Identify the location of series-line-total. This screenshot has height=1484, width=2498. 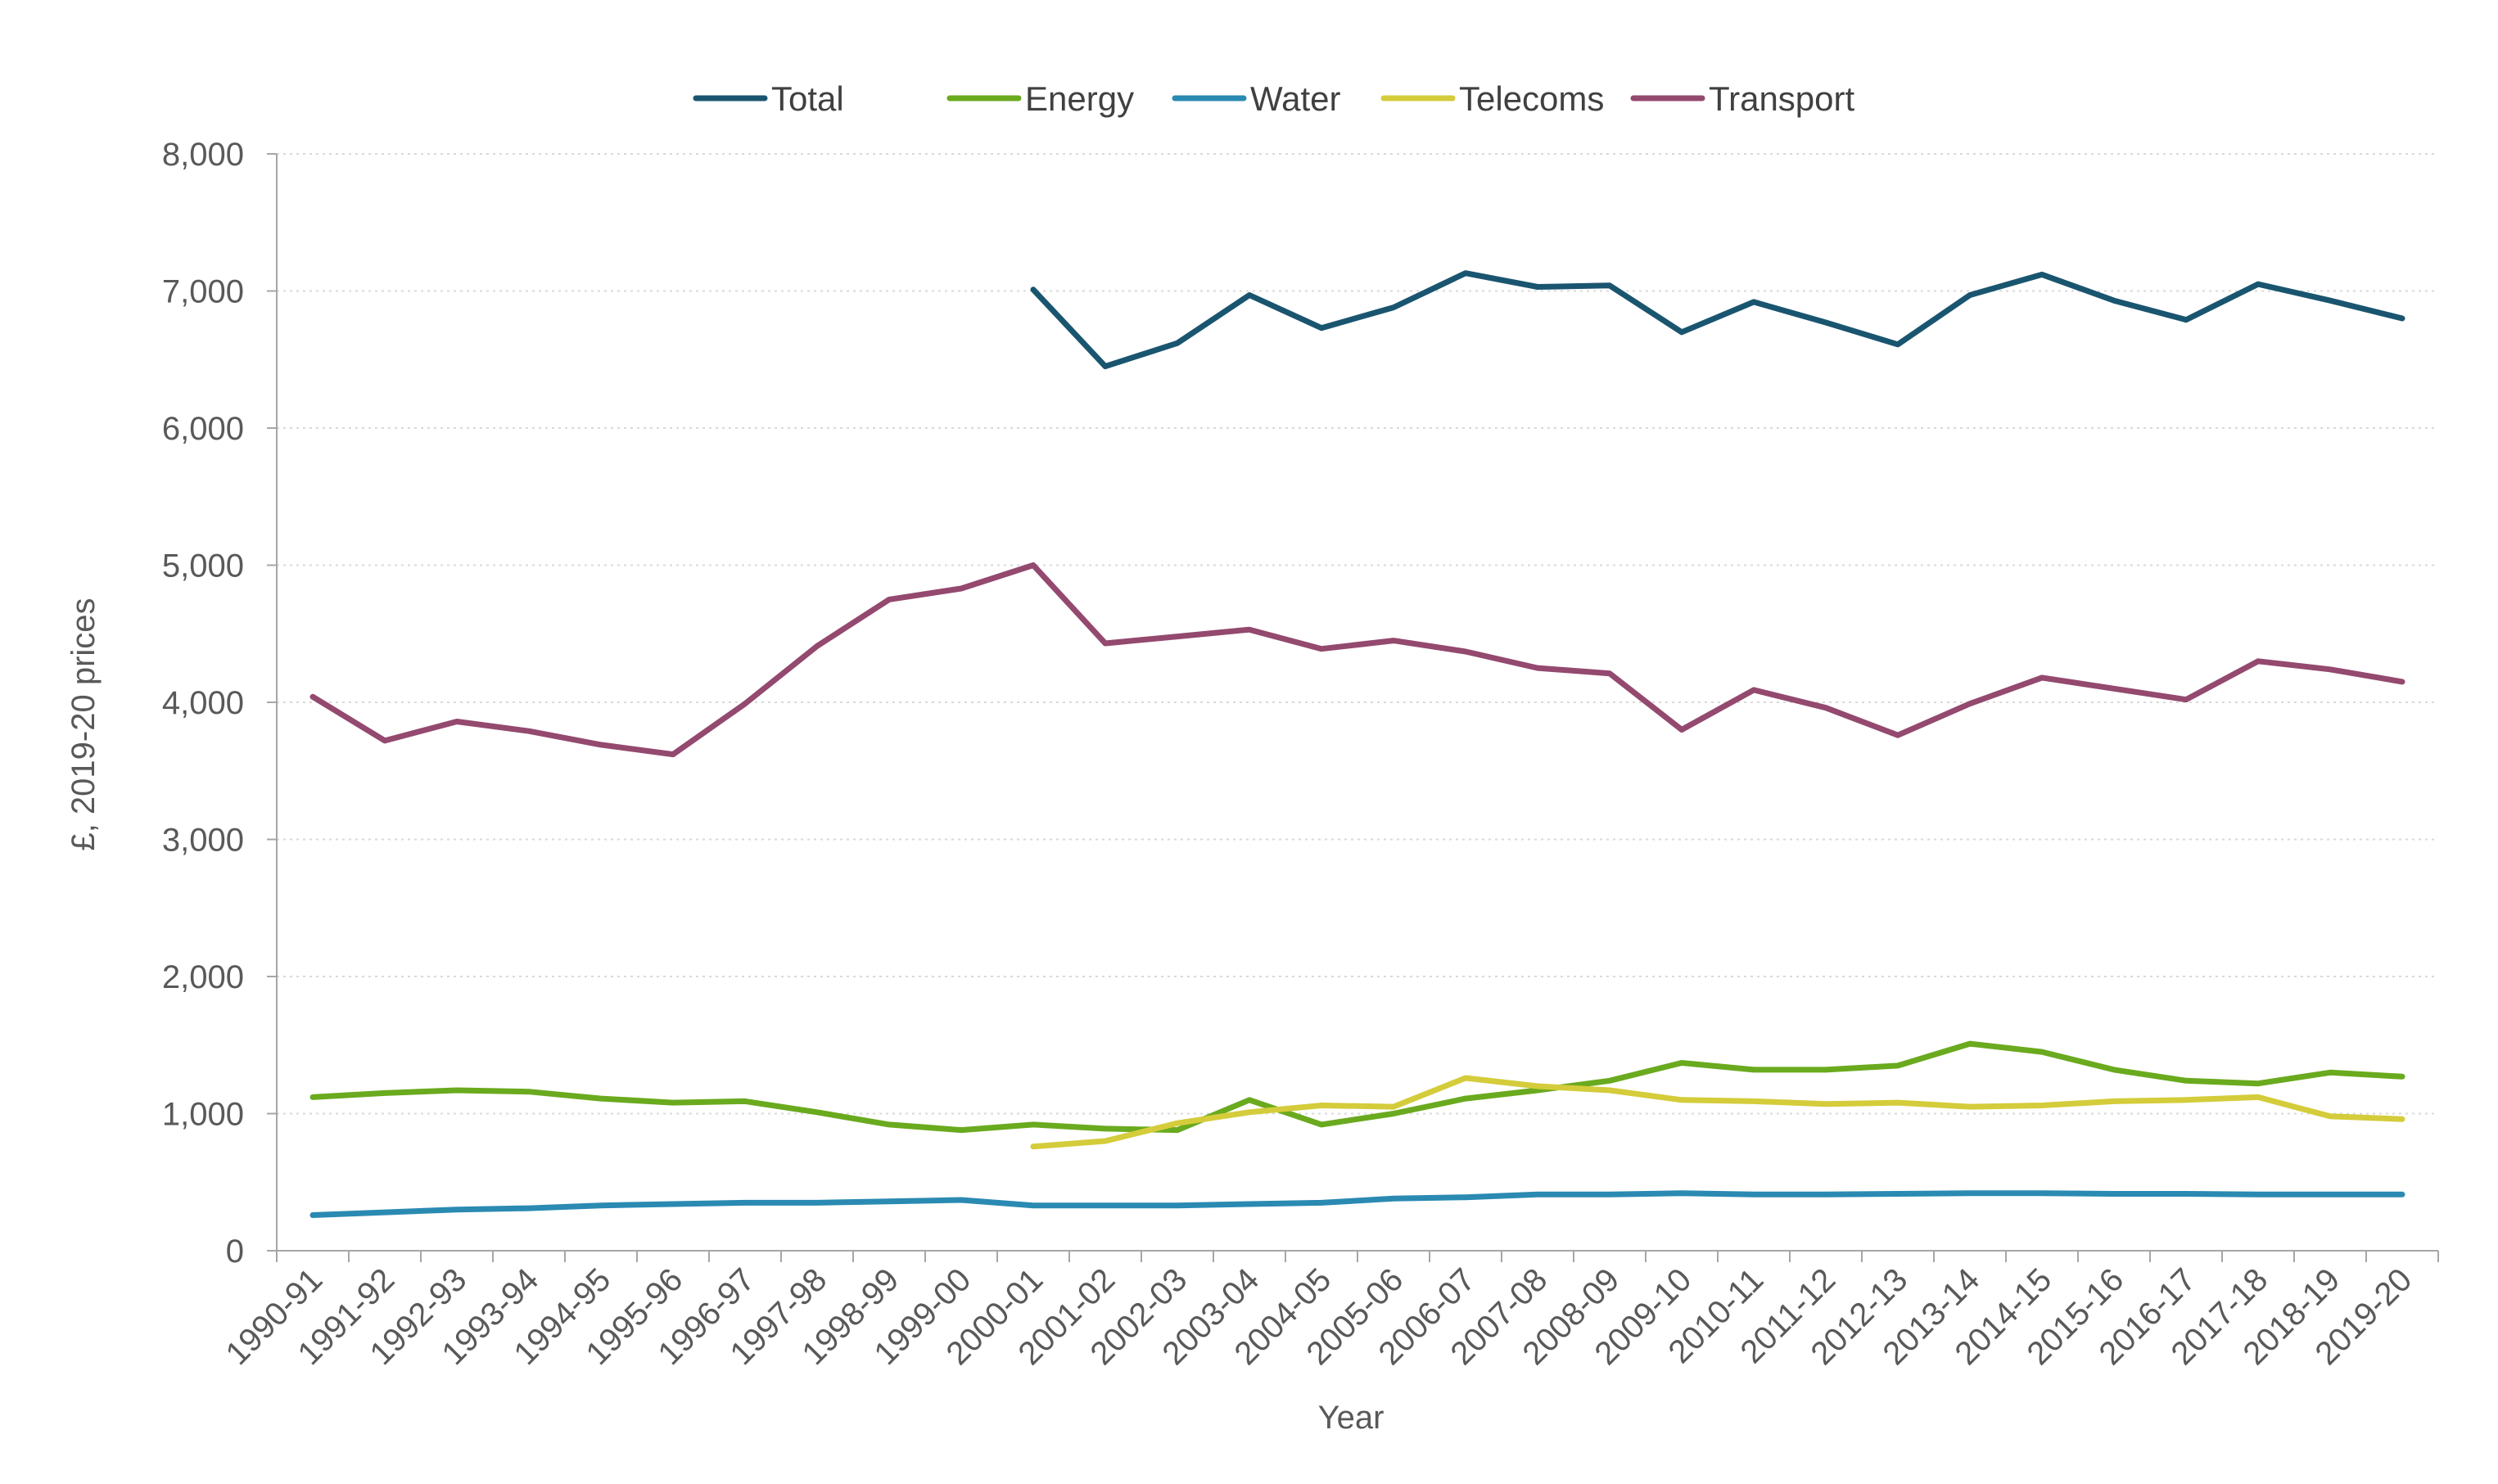
(1717, 320).